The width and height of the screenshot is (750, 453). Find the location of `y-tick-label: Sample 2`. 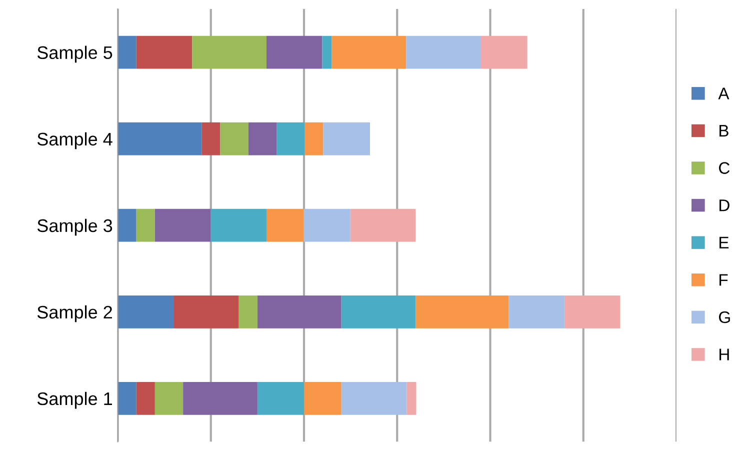

y-tick-label: Sample 2 is located at coordinates (74, 313).